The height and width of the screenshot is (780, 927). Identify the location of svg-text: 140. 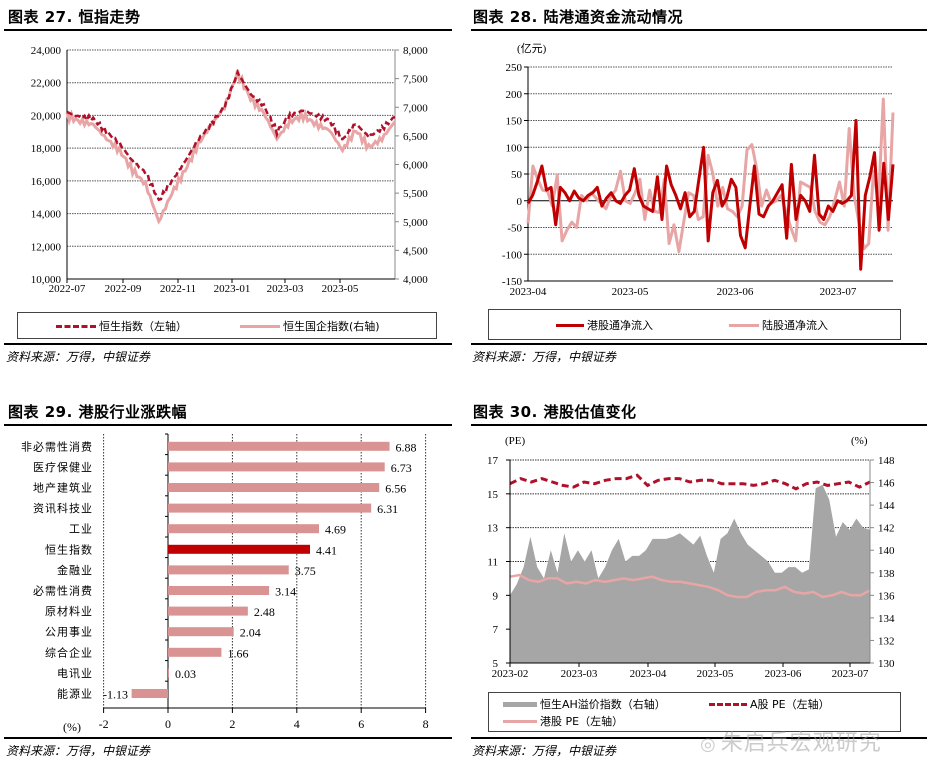
(886, 551).